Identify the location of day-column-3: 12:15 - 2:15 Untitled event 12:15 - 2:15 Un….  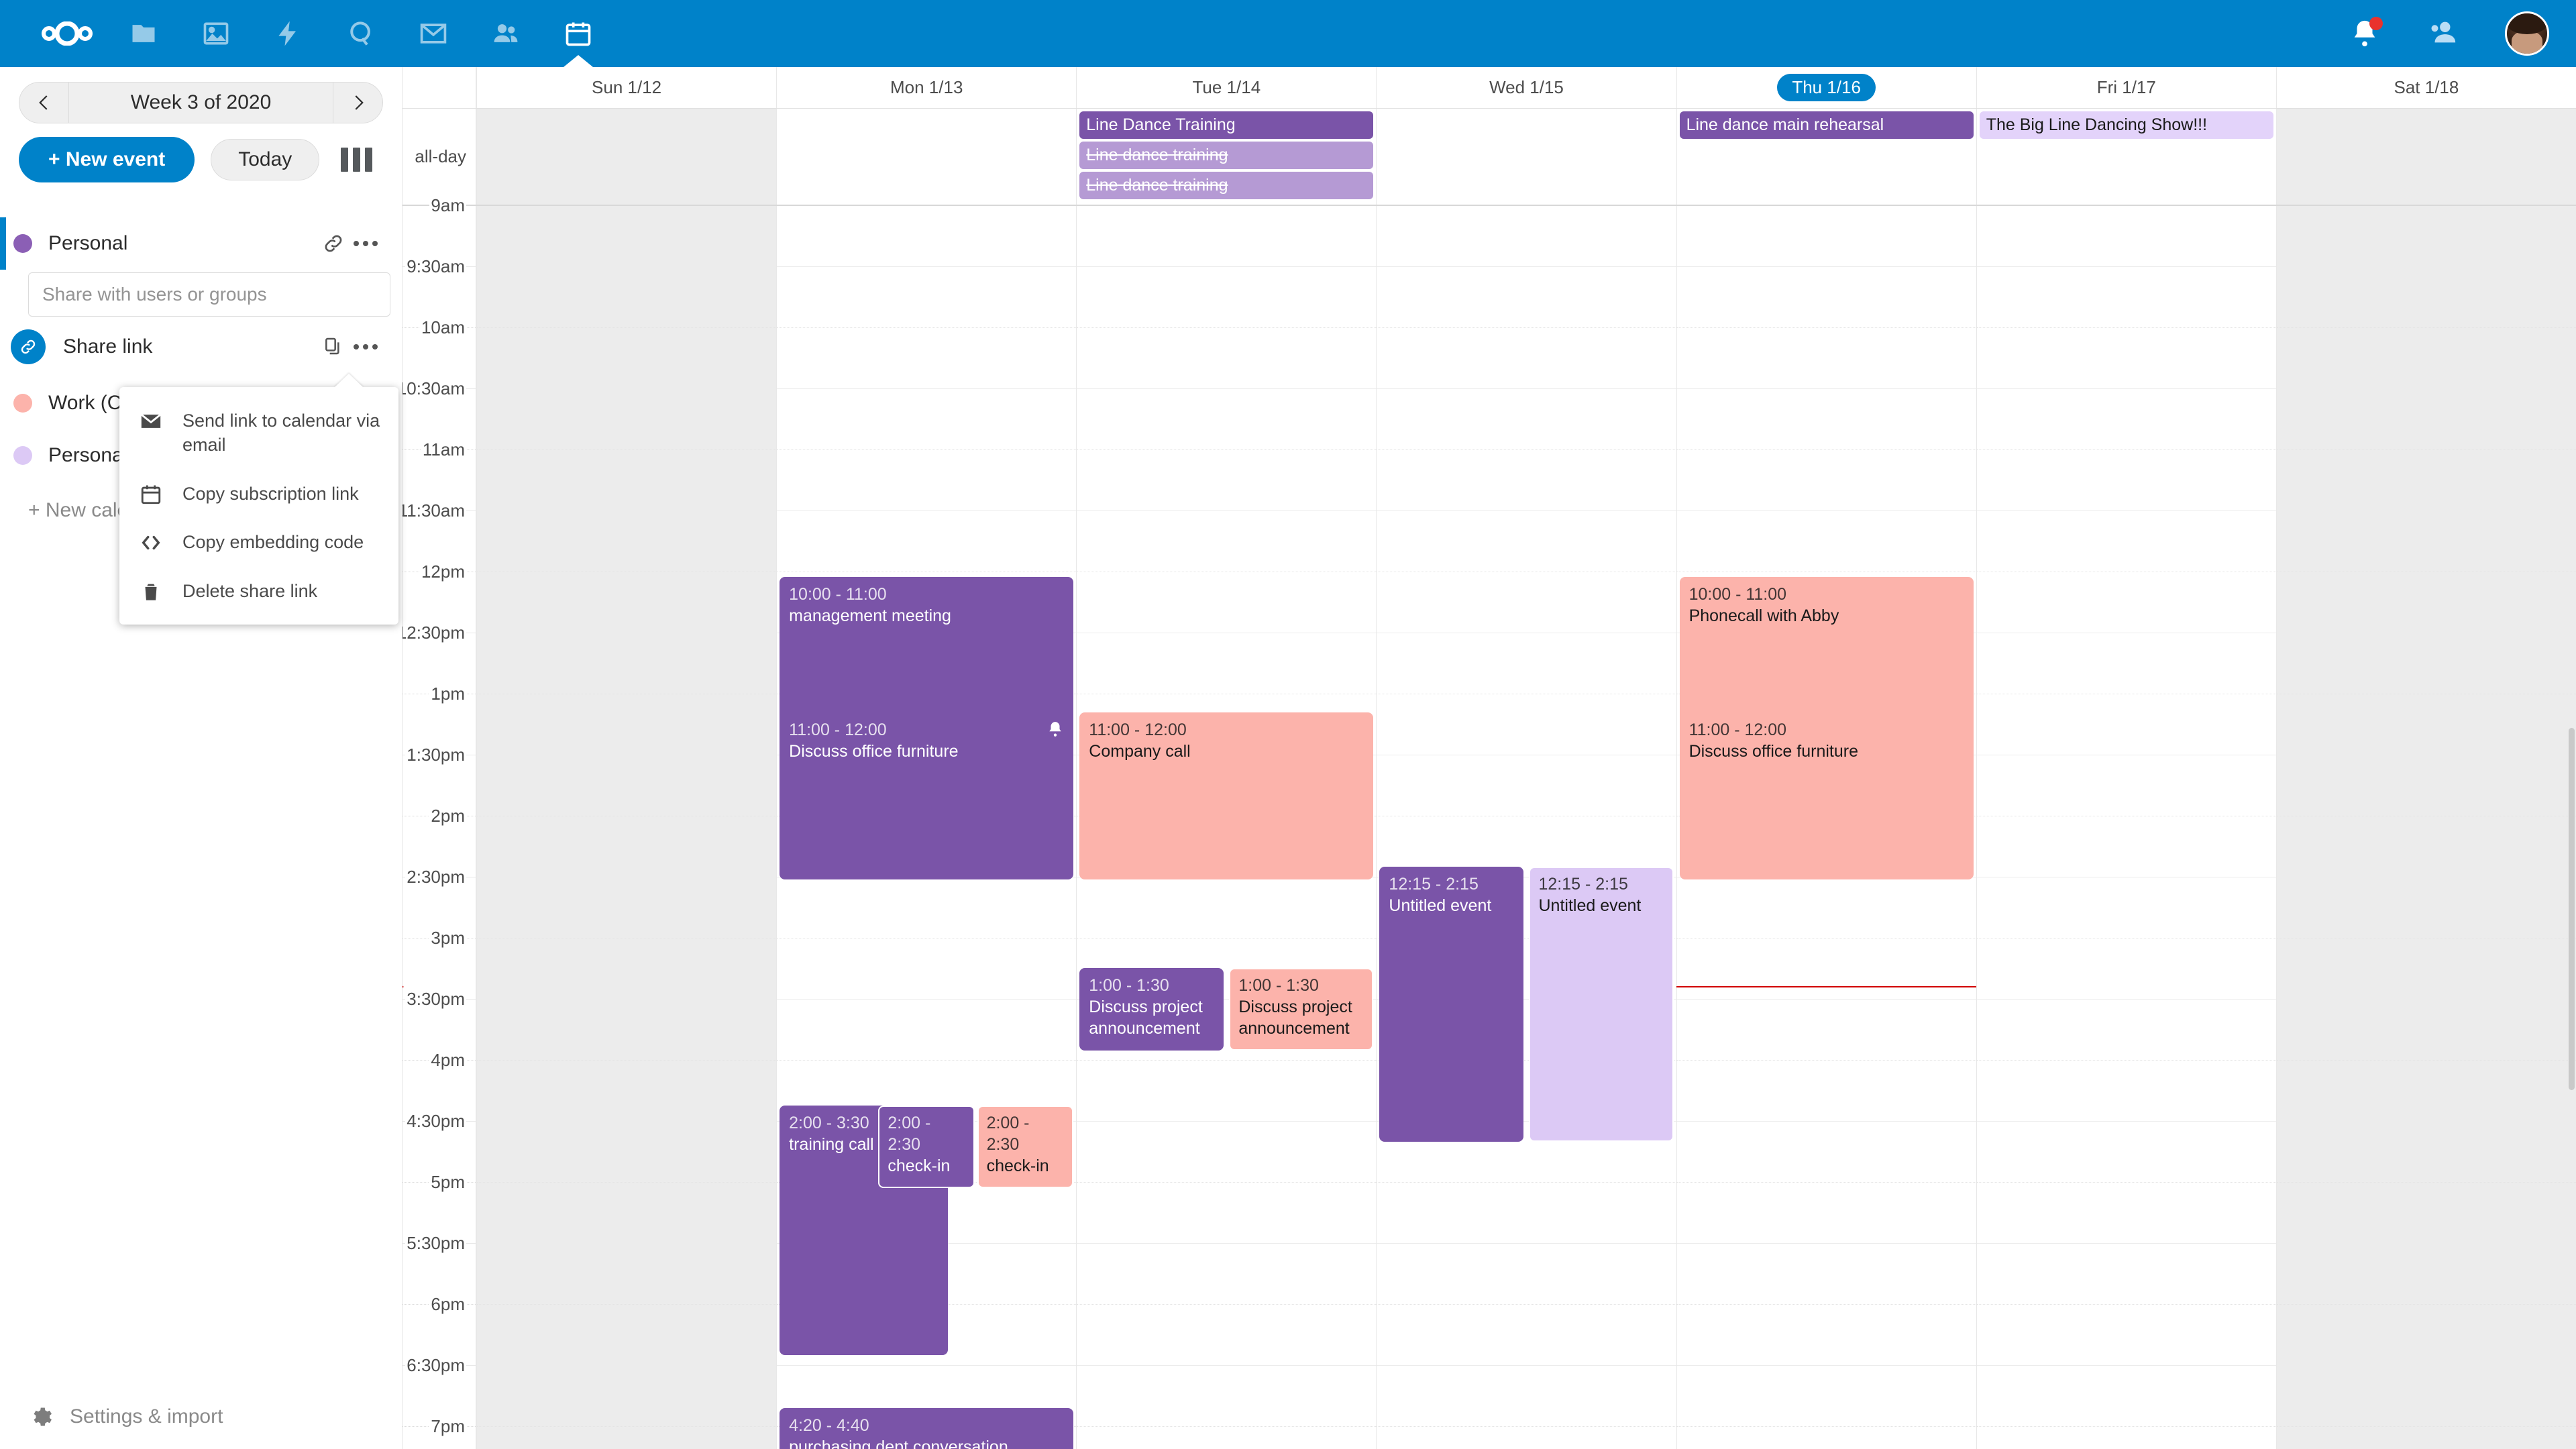
(1526, 827).